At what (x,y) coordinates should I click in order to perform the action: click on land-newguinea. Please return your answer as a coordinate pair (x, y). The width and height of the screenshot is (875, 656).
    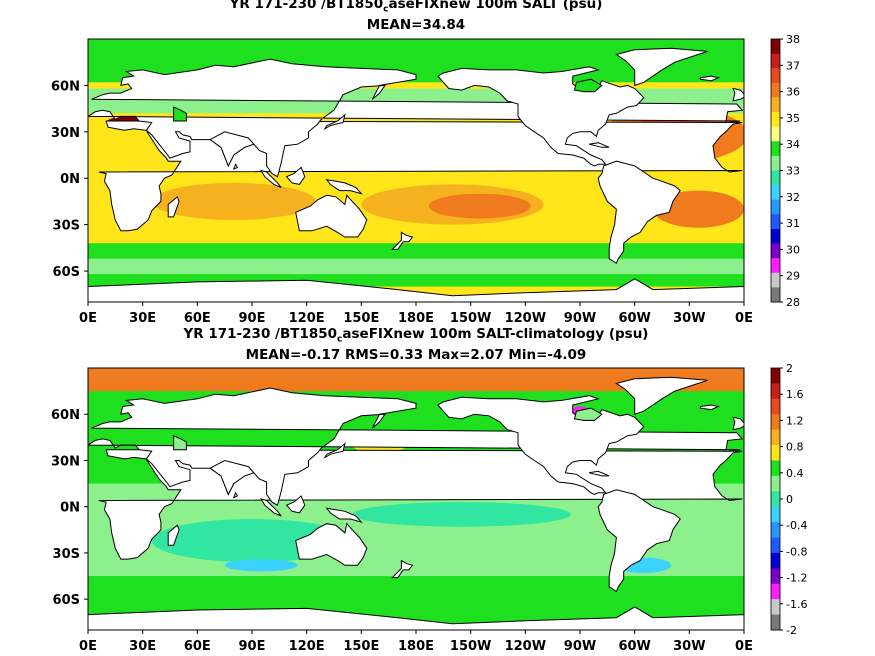
    Looking at the image, I should click on (344, 515).